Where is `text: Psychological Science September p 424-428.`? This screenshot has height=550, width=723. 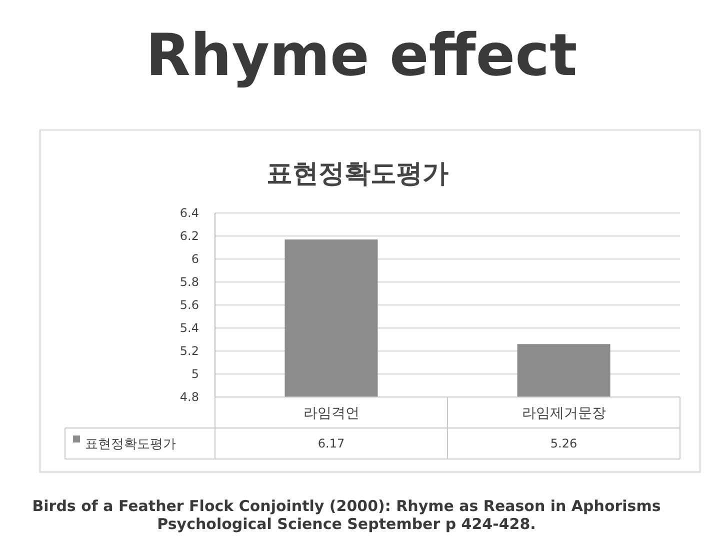
text: Psychological Science September p 424-428. is located at coordinates (346, 524).